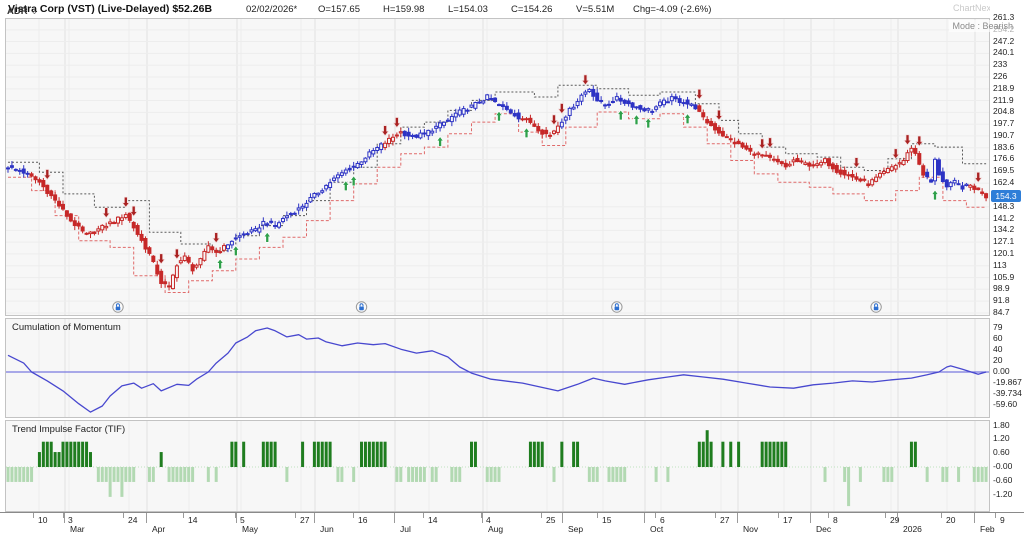 This screenshot has height=536, width=1024. Describe the element at coordinates (657, 529) in the screenshot. I see `month-tick-label: Oct` at that location.